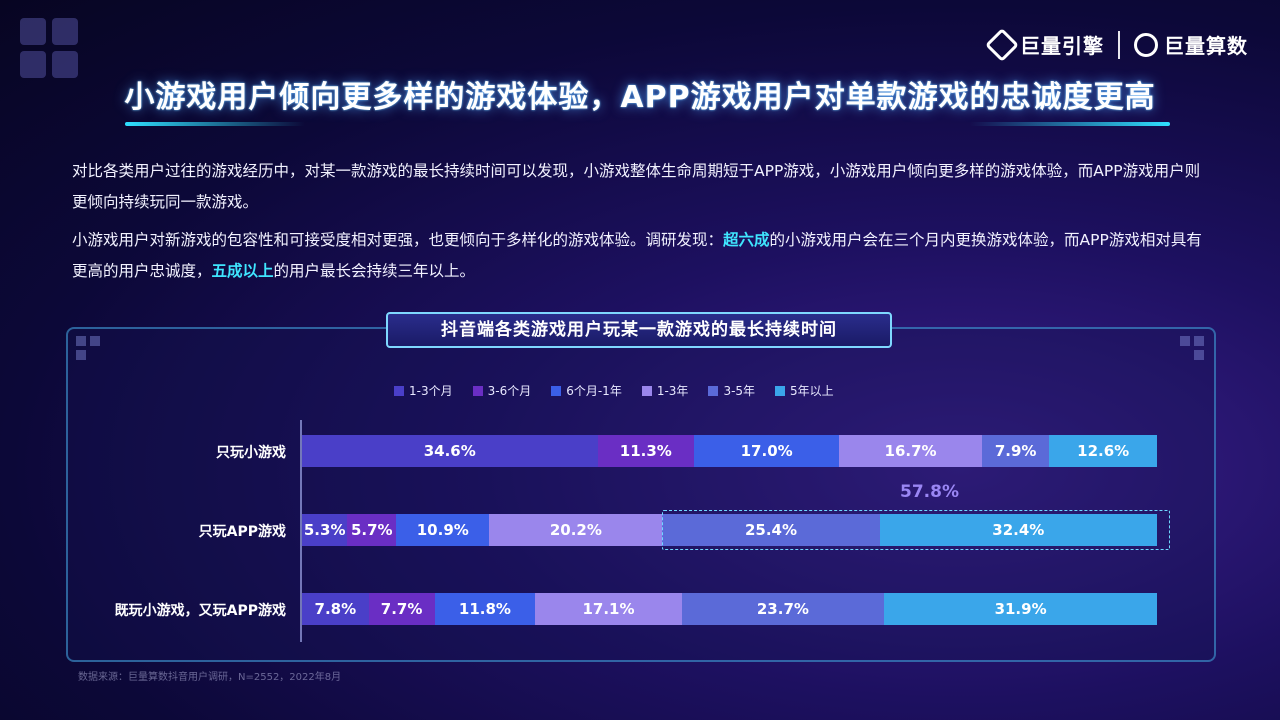  I want to click on legend-item: 6个月-1年, so click(586, 390).